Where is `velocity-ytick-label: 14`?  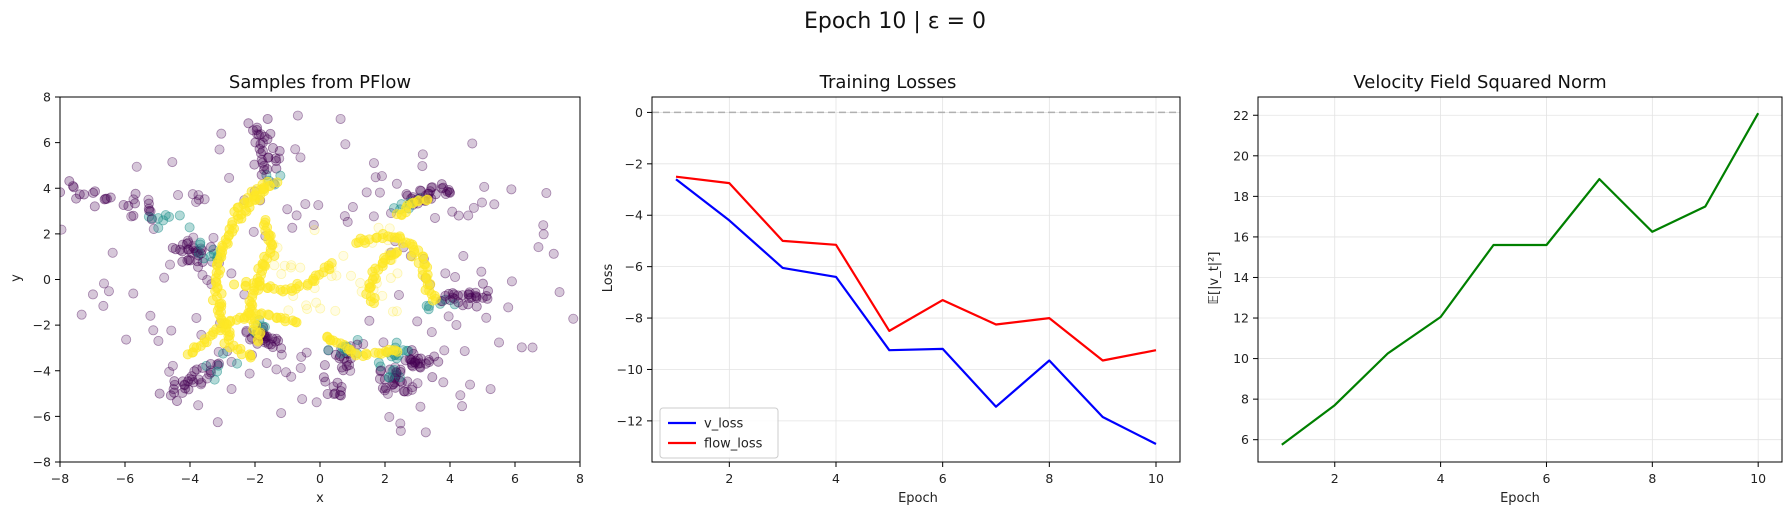 velocity-ytick-label: 14 is located at coordinates (1241, 277).